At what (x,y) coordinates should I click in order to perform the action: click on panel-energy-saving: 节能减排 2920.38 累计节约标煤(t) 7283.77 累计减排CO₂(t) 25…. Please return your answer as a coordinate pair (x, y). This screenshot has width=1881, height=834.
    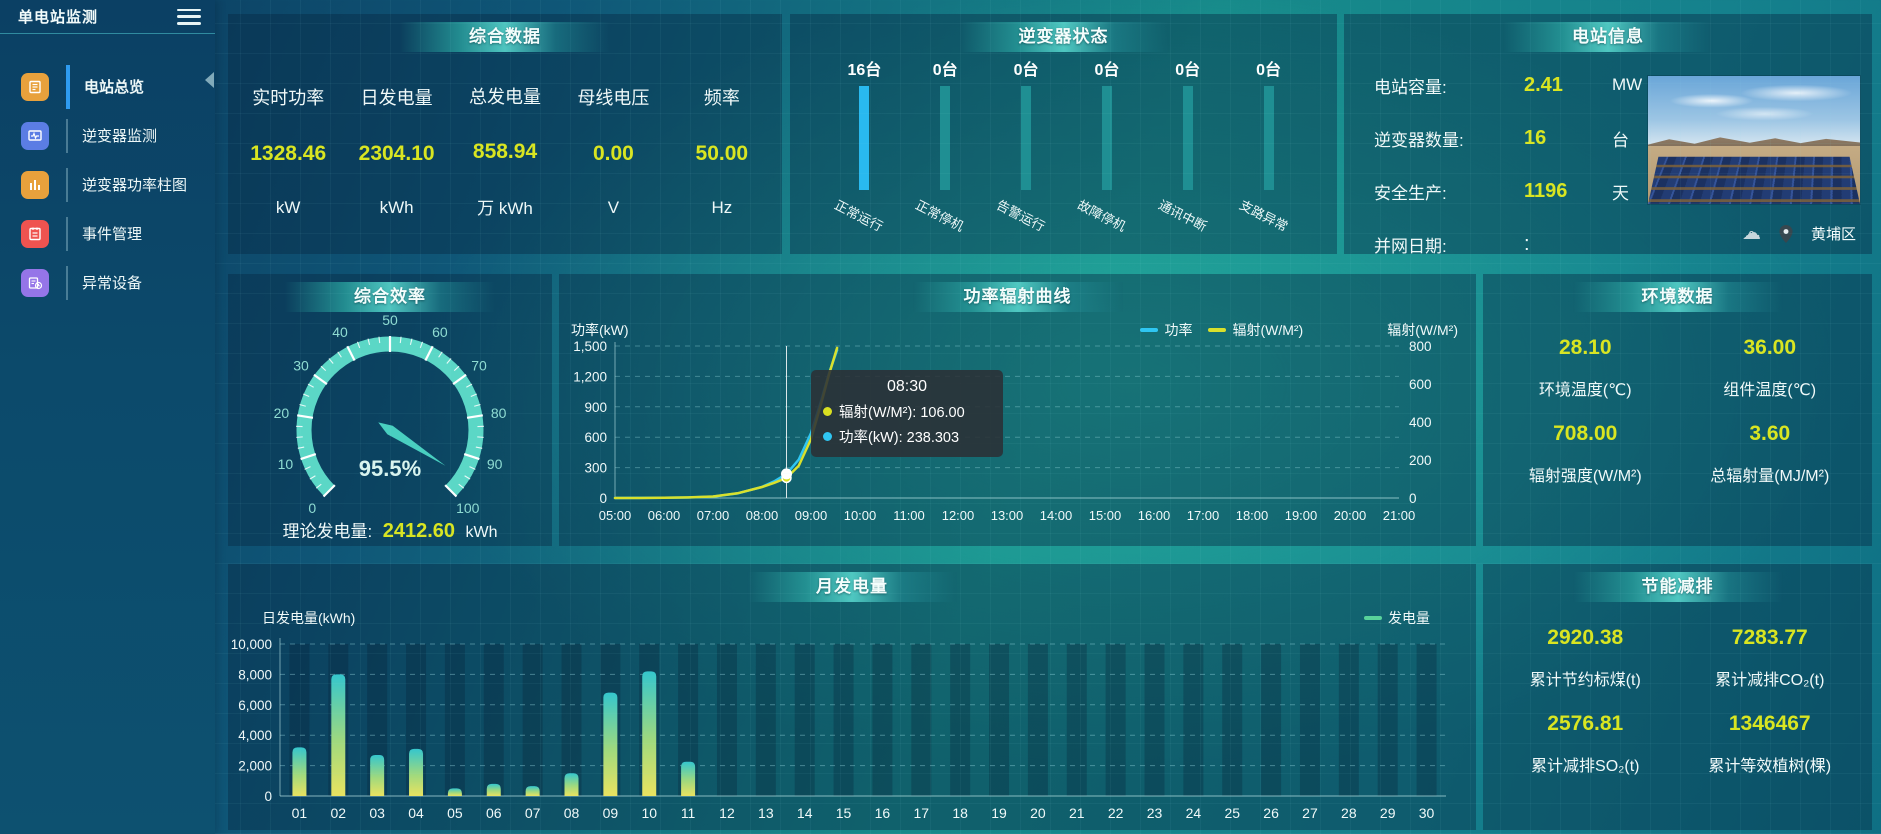
    Looking at the image, I should click on (1677, 697).